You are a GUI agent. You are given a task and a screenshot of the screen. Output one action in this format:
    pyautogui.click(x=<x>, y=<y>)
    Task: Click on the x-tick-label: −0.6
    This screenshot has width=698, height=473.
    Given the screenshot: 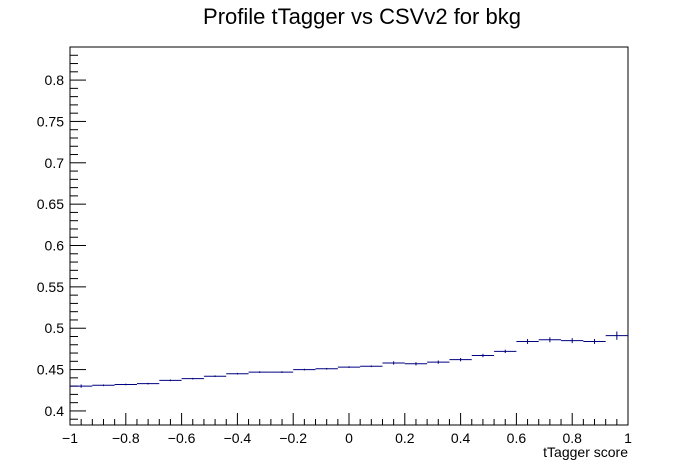 What is the action you would take?
    pyautogui.click(x=182, y=438)
    